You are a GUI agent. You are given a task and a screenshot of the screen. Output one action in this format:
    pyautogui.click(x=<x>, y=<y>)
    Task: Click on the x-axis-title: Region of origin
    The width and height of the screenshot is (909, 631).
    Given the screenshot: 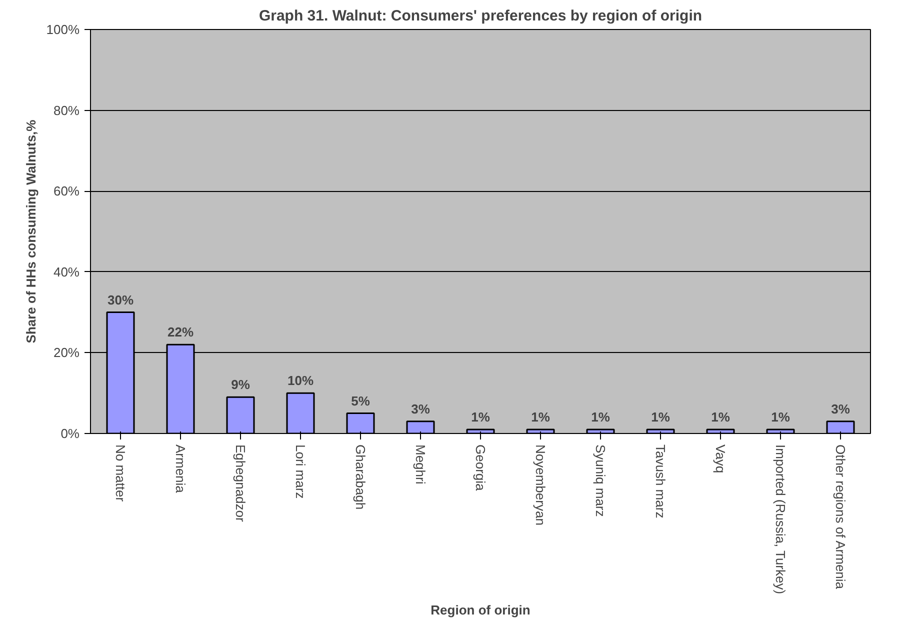 What is the action you would take?
    pyautogui.click(x=480, y=610)
    